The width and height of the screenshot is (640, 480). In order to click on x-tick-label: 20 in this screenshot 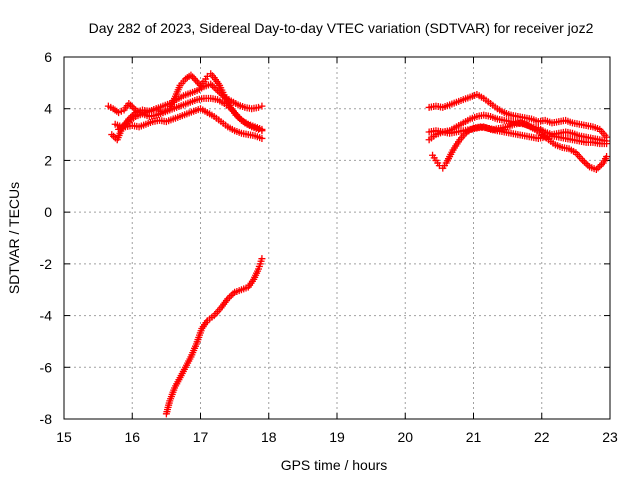, I will do `click(405, 437)`.